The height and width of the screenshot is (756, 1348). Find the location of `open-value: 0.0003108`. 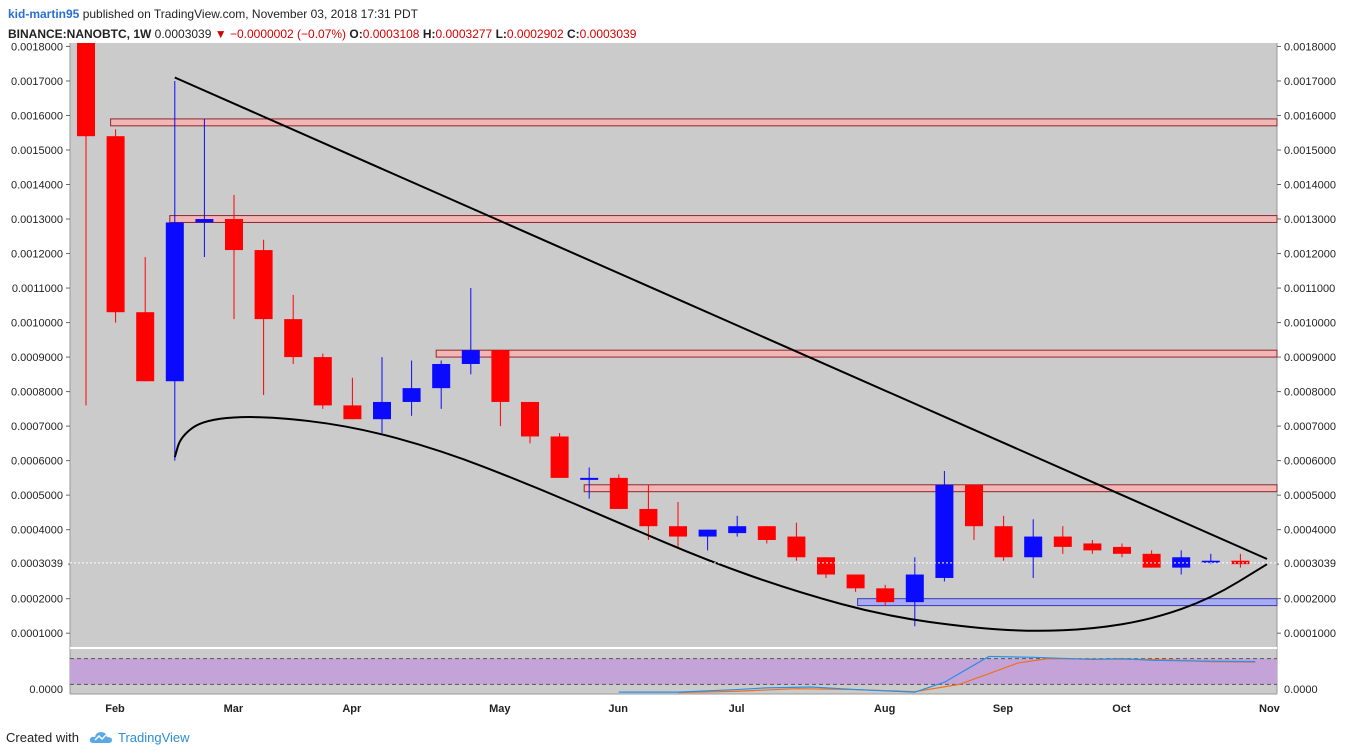

open-value: 0.0003108 is located at coordinates (391, 34).